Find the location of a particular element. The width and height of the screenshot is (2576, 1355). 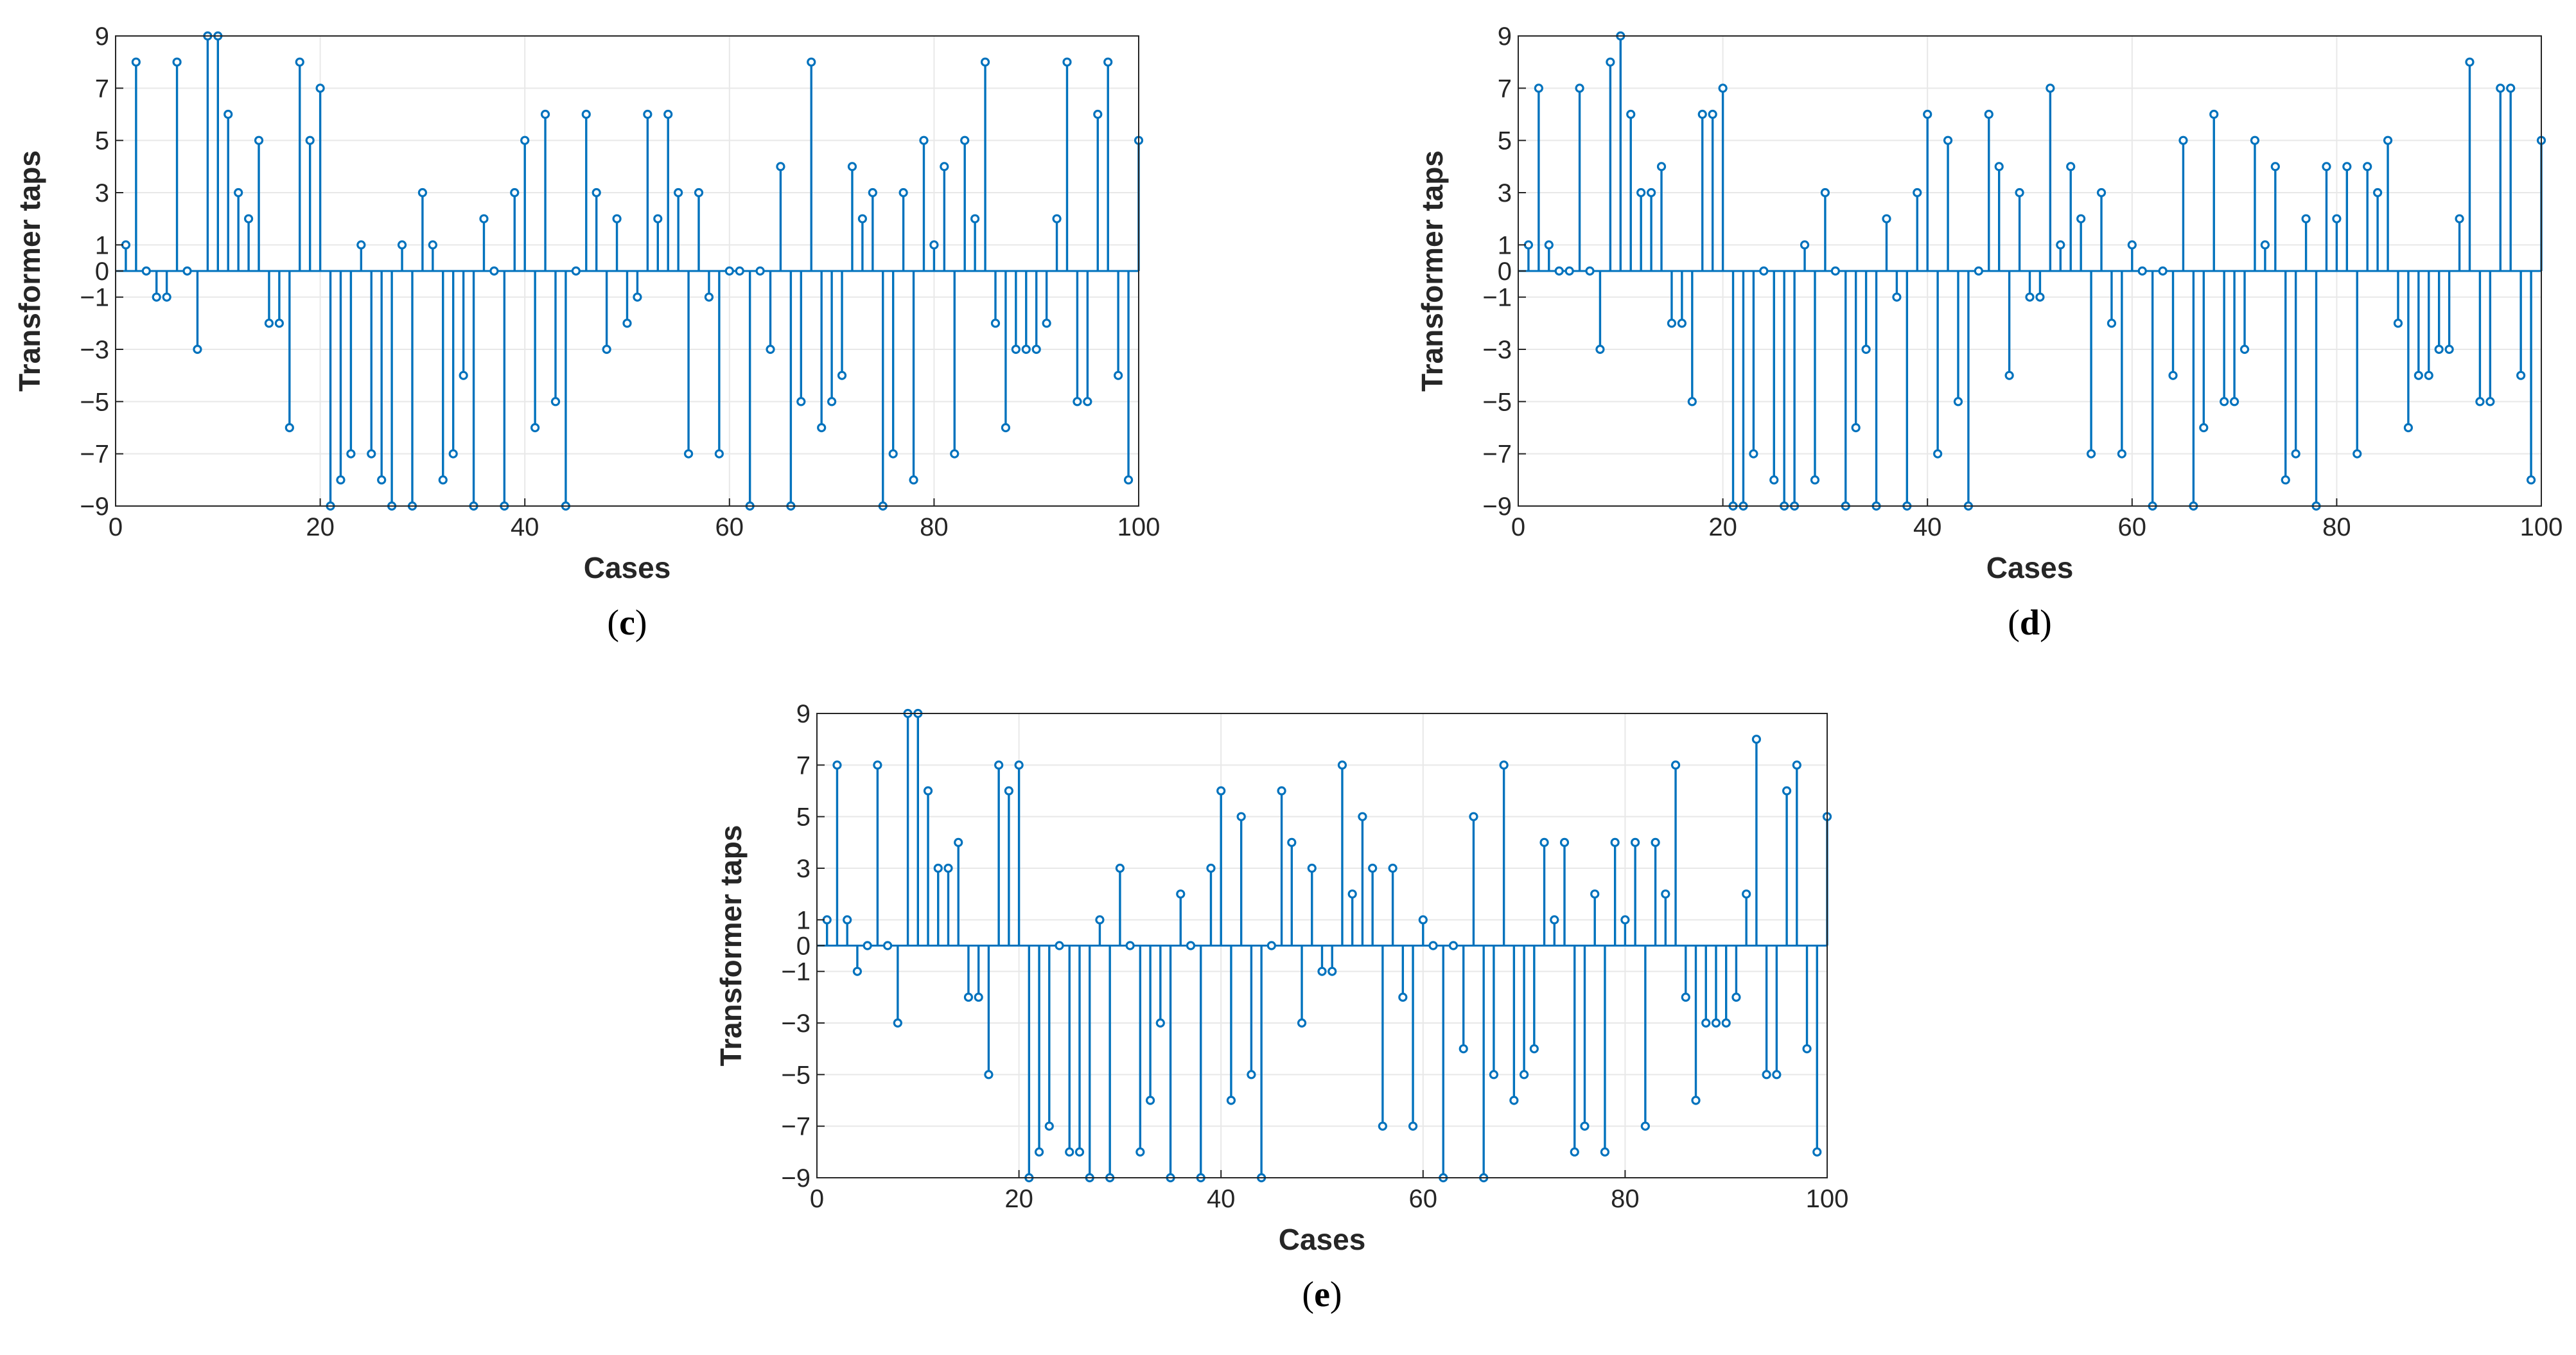

panel-c-y-tick-label: 0 is located at coordinates (102, 272).